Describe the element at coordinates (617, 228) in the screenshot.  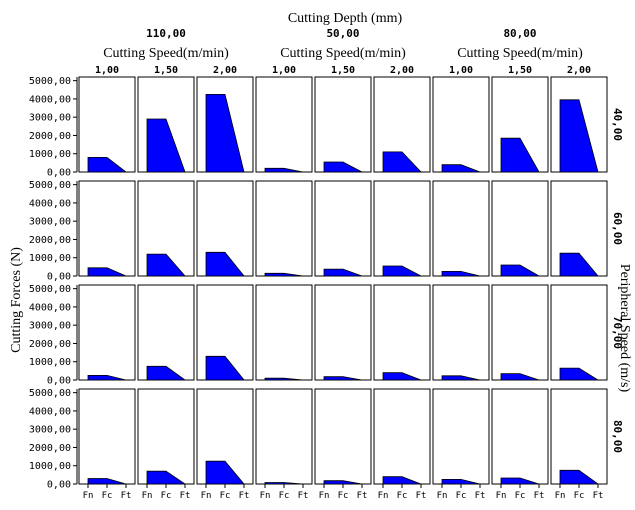
I see `peripheral-speed-label: 60,00` at that location.